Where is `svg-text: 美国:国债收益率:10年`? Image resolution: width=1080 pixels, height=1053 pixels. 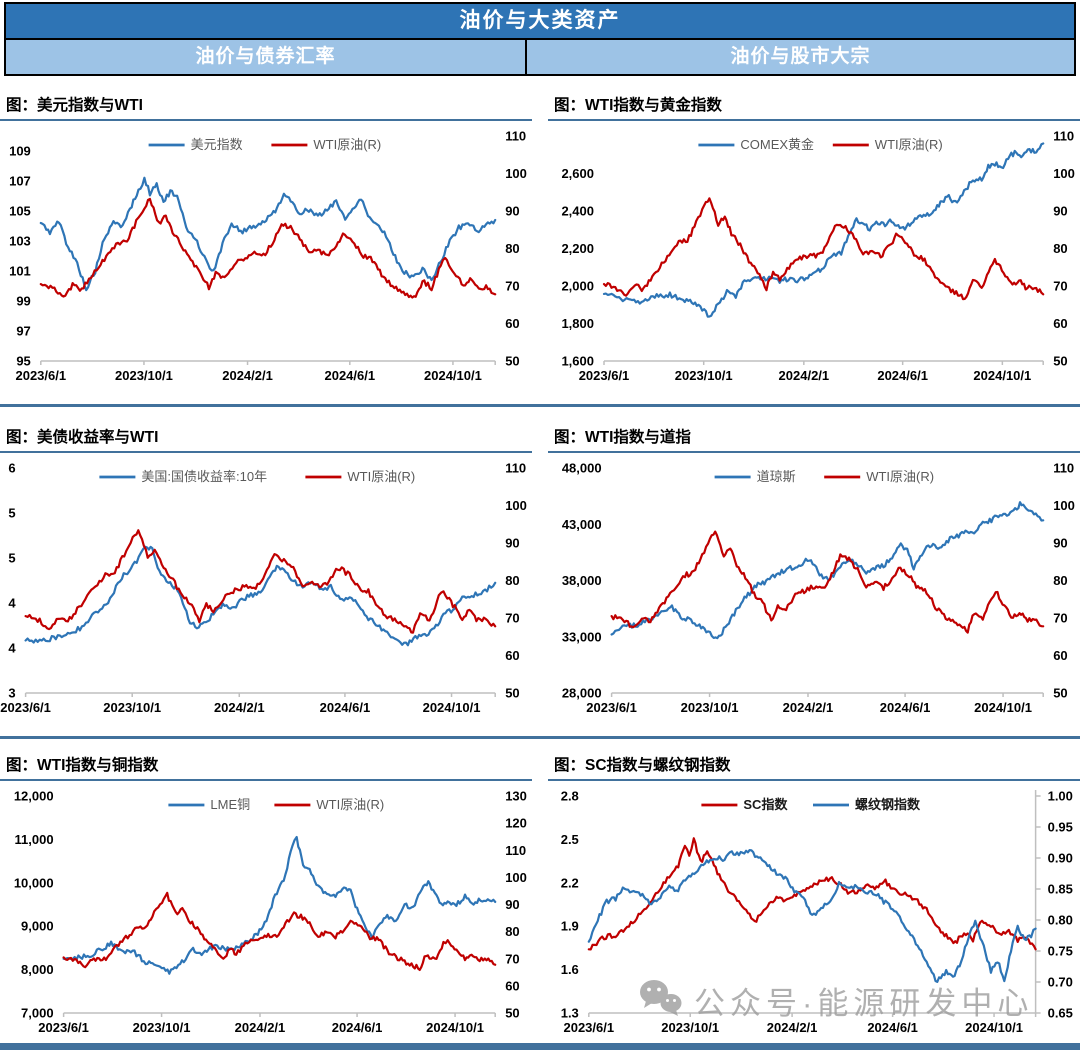 svg-text: 美国:国债收益率:10年 is located at coordinates (204, 476).